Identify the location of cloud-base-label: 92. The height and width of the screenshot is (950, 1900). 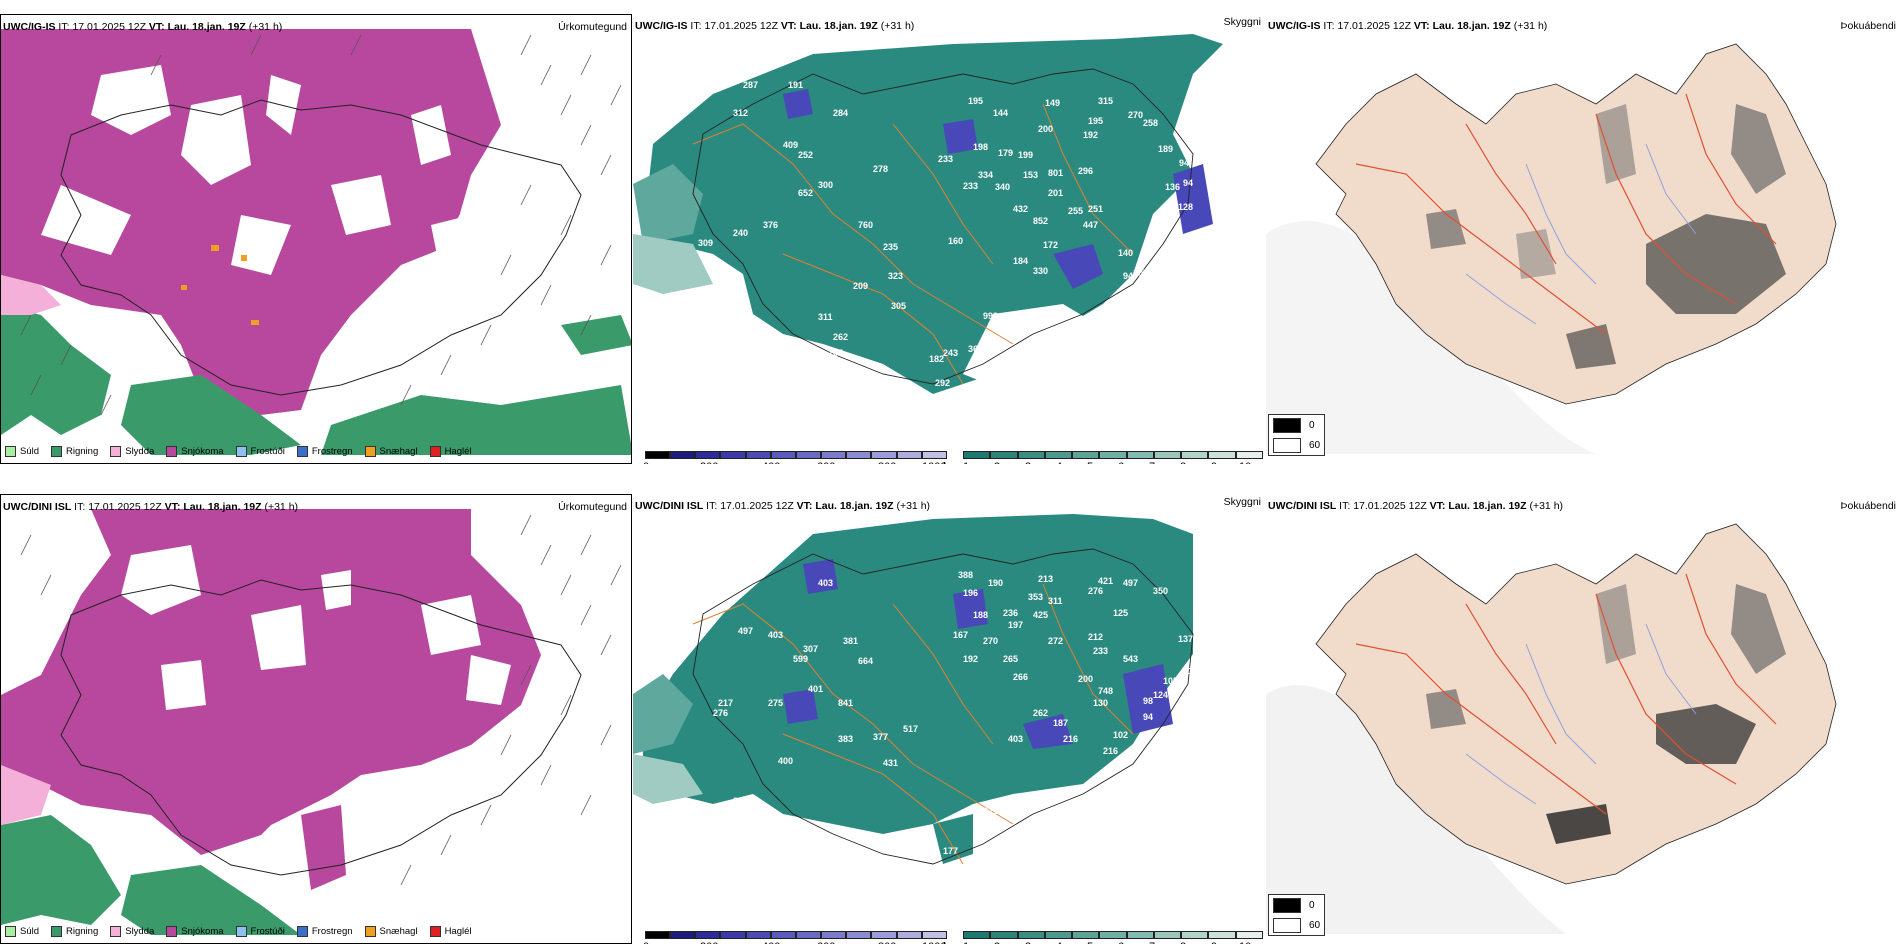
(1143, 261).